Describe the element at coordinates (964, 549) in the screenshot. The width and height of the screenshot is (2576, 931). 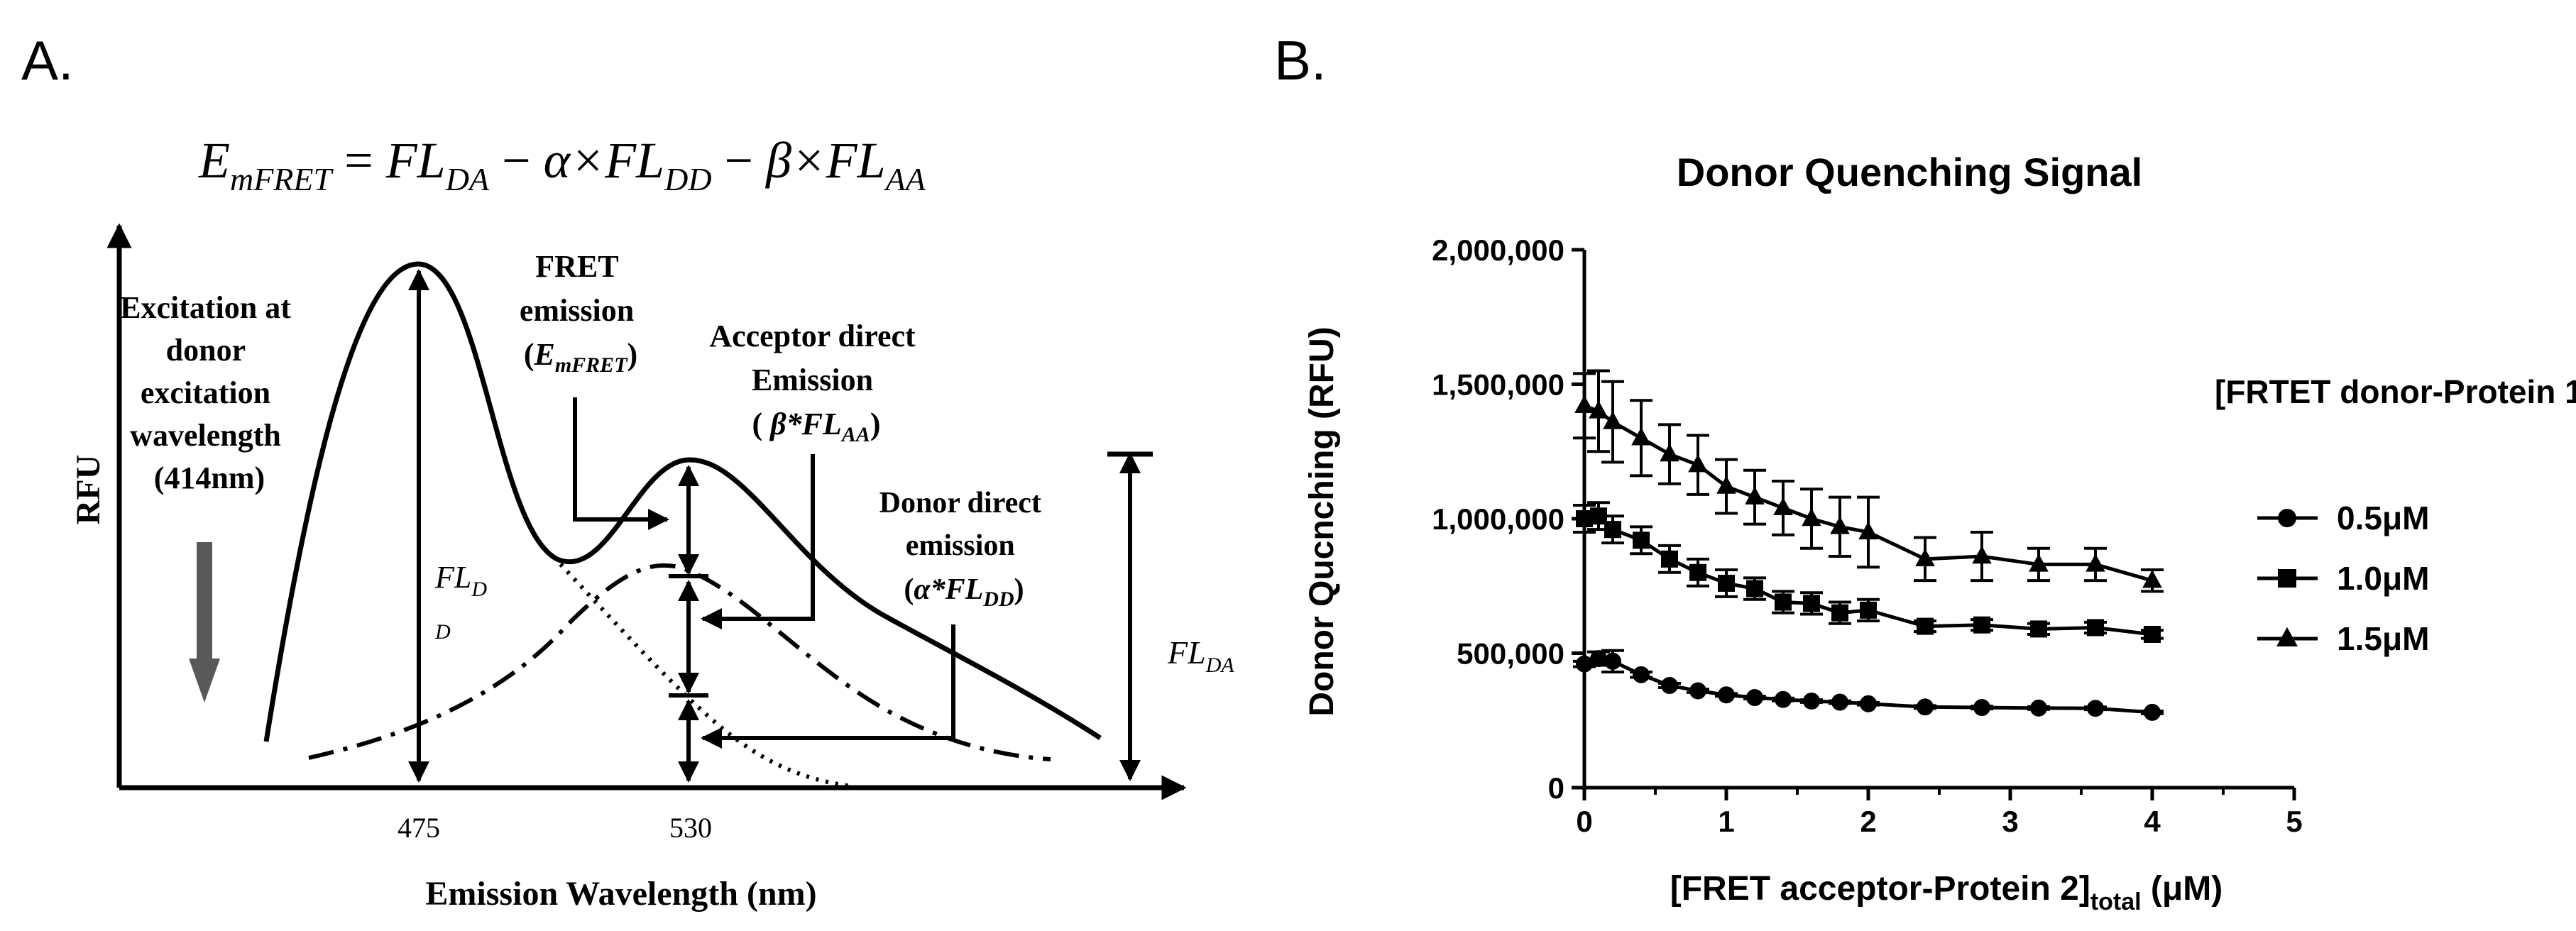
I see `donor-direct-label: Donor direct emission (α*FLDD)` at that location.